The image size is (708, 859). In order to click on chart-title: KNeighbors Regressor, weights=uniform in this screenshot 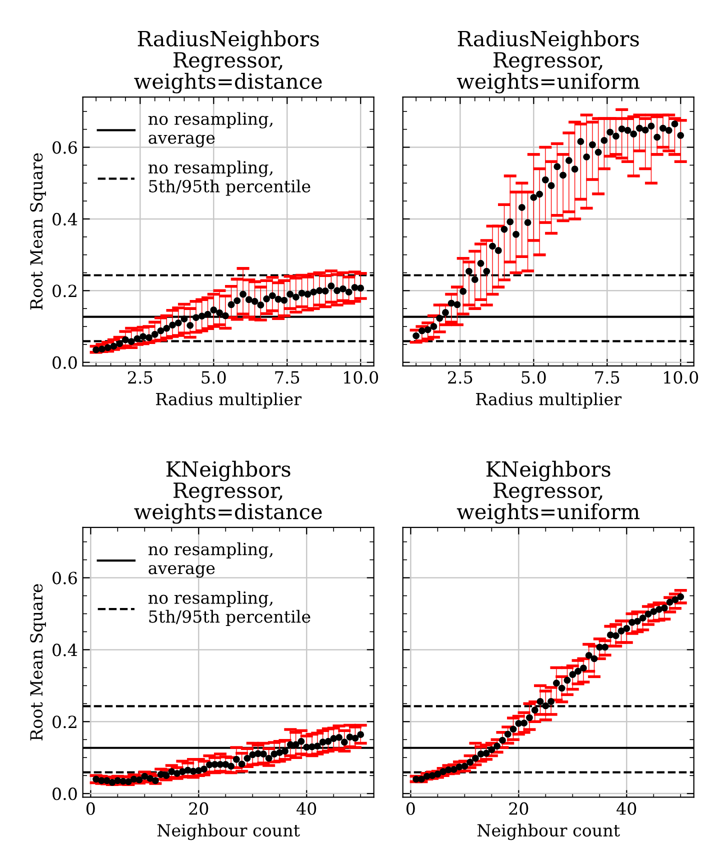, I will do `click(548, 492)`.